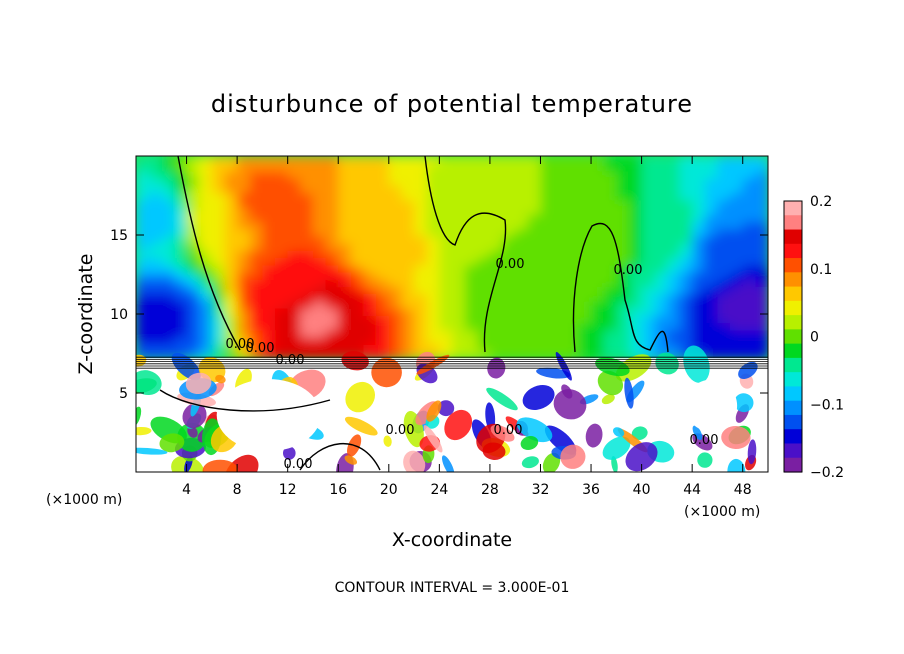 The image size is (904, 654). Describe the element at coordinates (793, 336) in the screenshot. I see `colorbar-frame` at that location.